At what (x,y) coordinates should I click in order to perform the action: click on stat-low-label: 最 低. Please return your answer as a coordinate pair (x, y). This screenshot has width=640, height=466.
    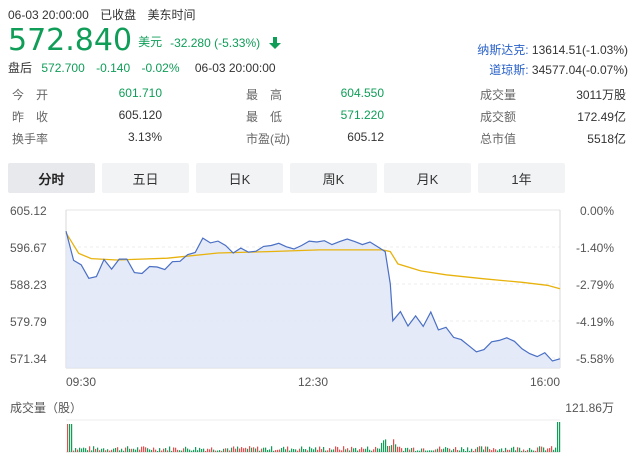
    Looking at the image, I should click on (264, 117).